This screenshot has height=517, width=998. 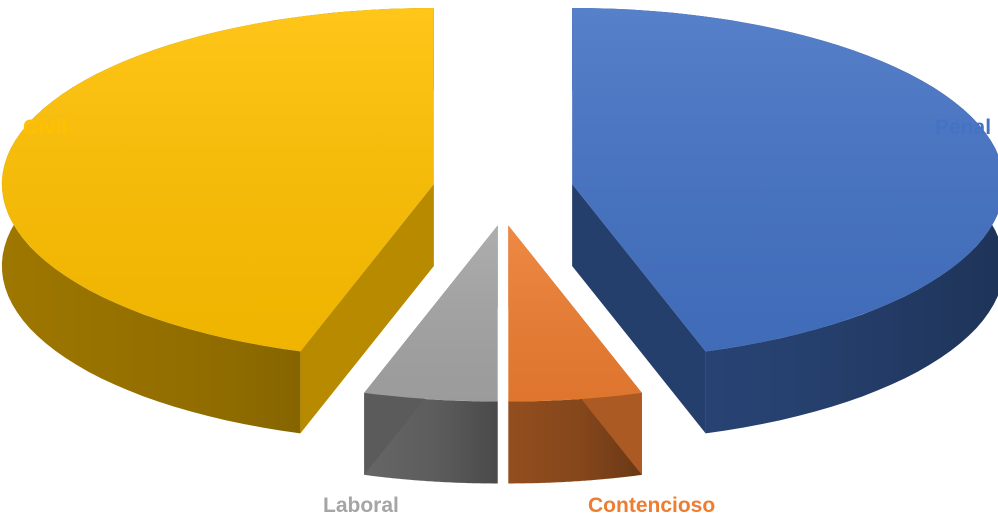 I want to click on slice-label-penal: Penal, so click(x=963, y=127).